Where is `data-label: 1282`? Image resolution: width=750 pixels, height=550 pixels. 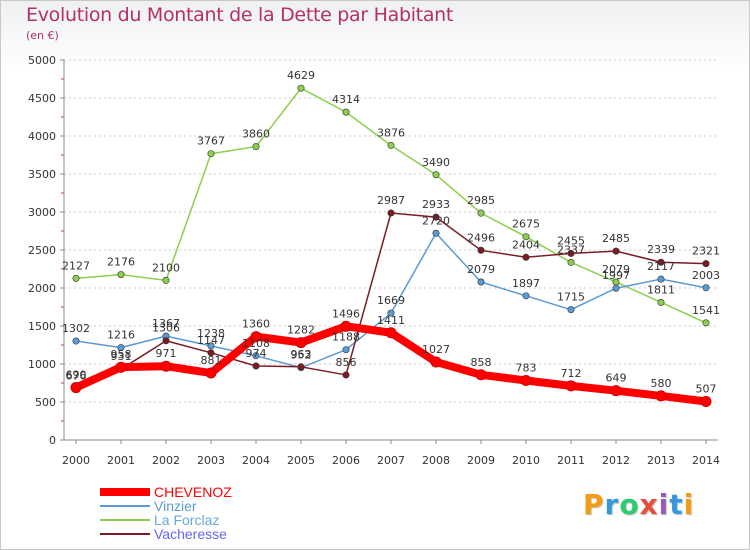 data-label: 1282 is located at coordinates (301, 330).